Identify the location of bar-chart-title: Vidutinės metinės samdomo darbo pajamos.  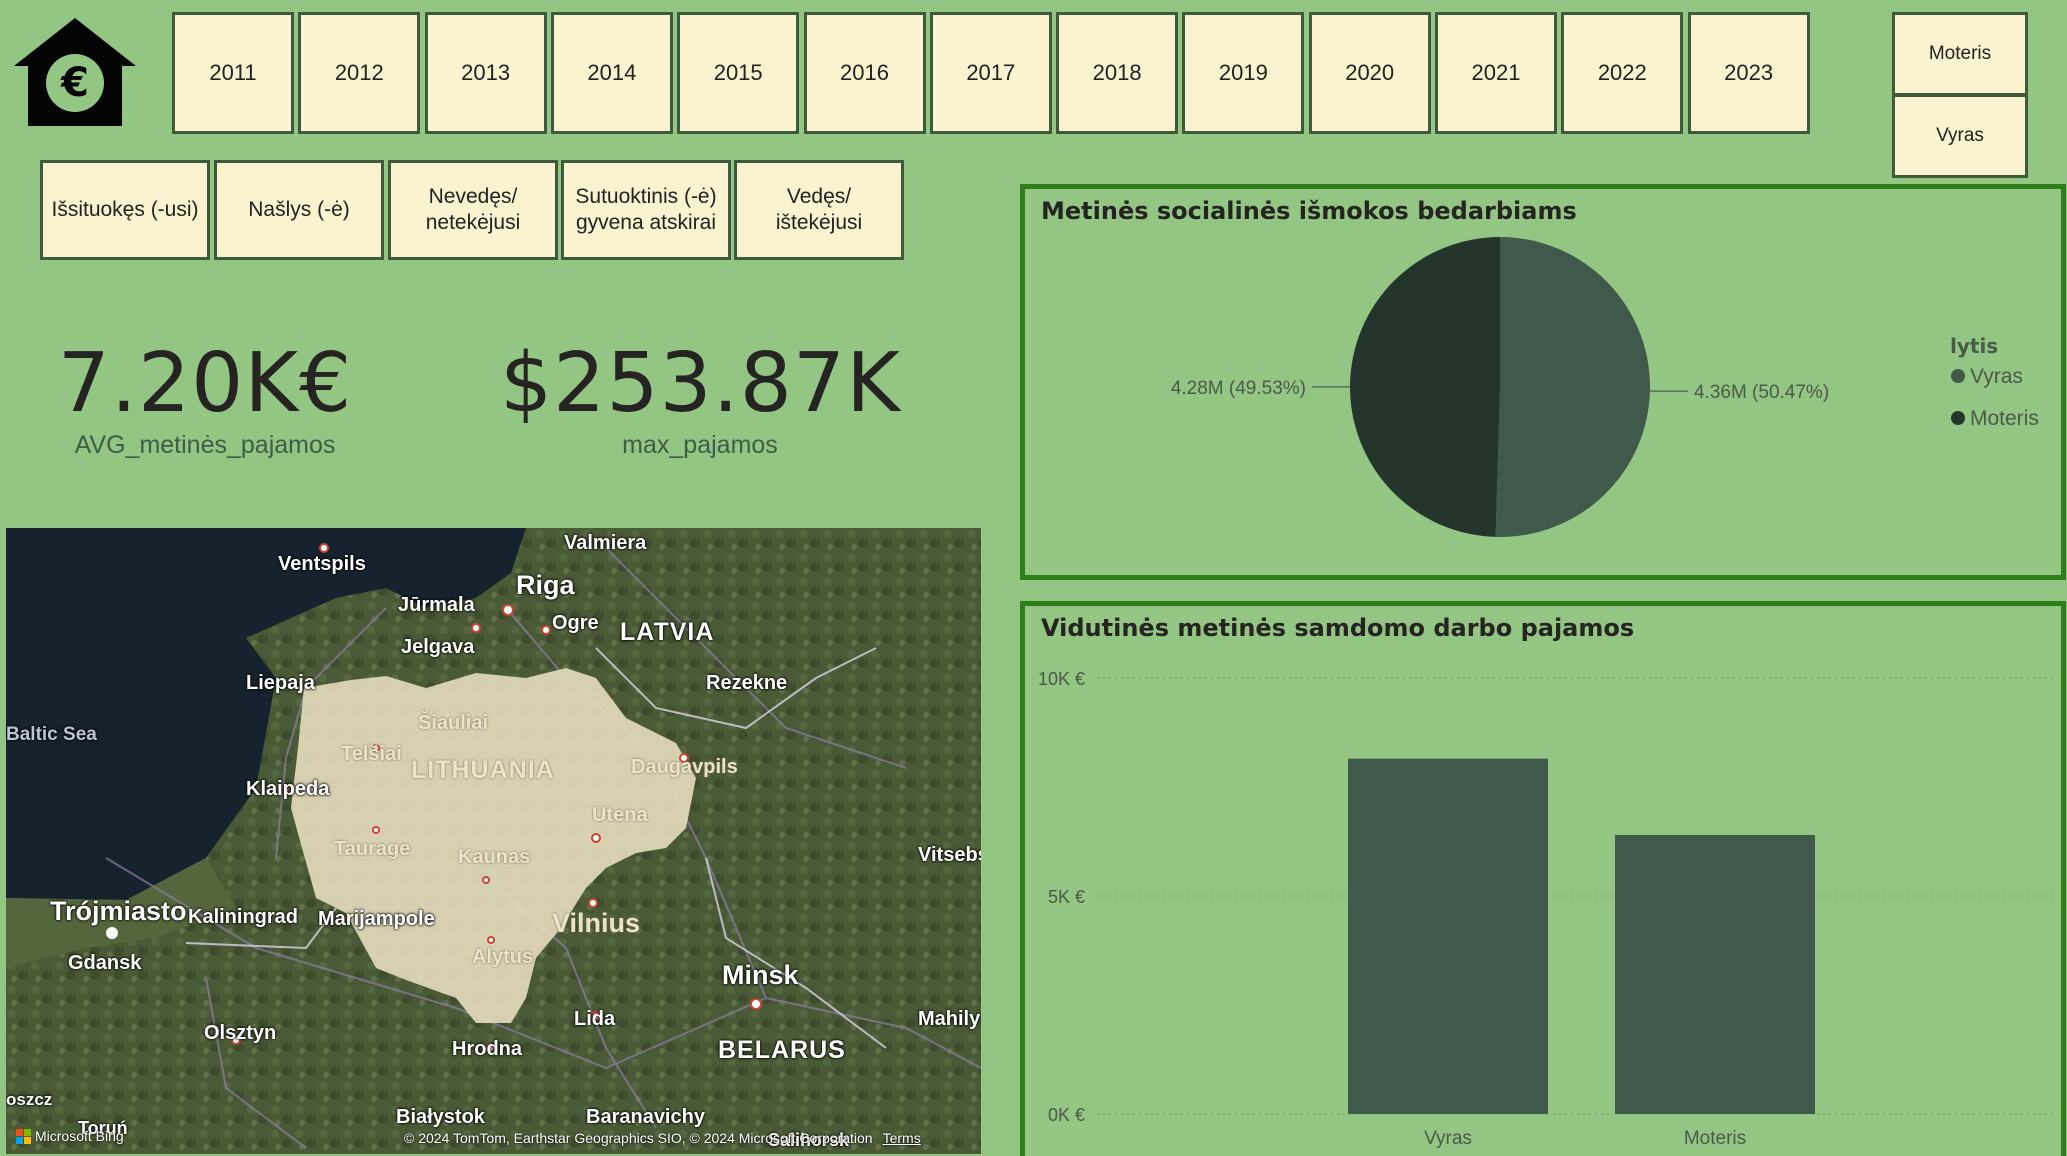
(1338, 628).